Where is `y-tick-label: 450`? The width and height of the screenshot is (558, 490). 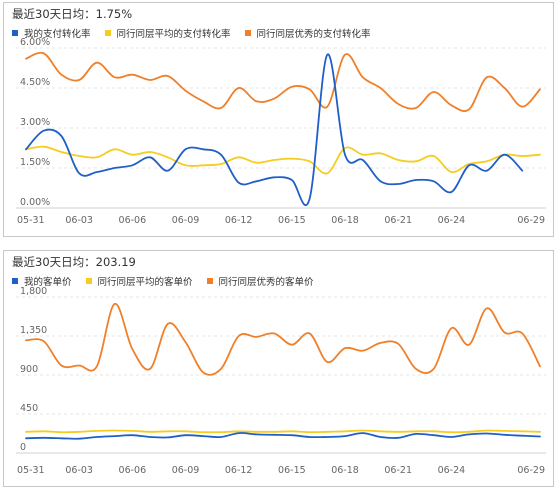
y-tick-label: 450 is located at coordinates (29, 408).